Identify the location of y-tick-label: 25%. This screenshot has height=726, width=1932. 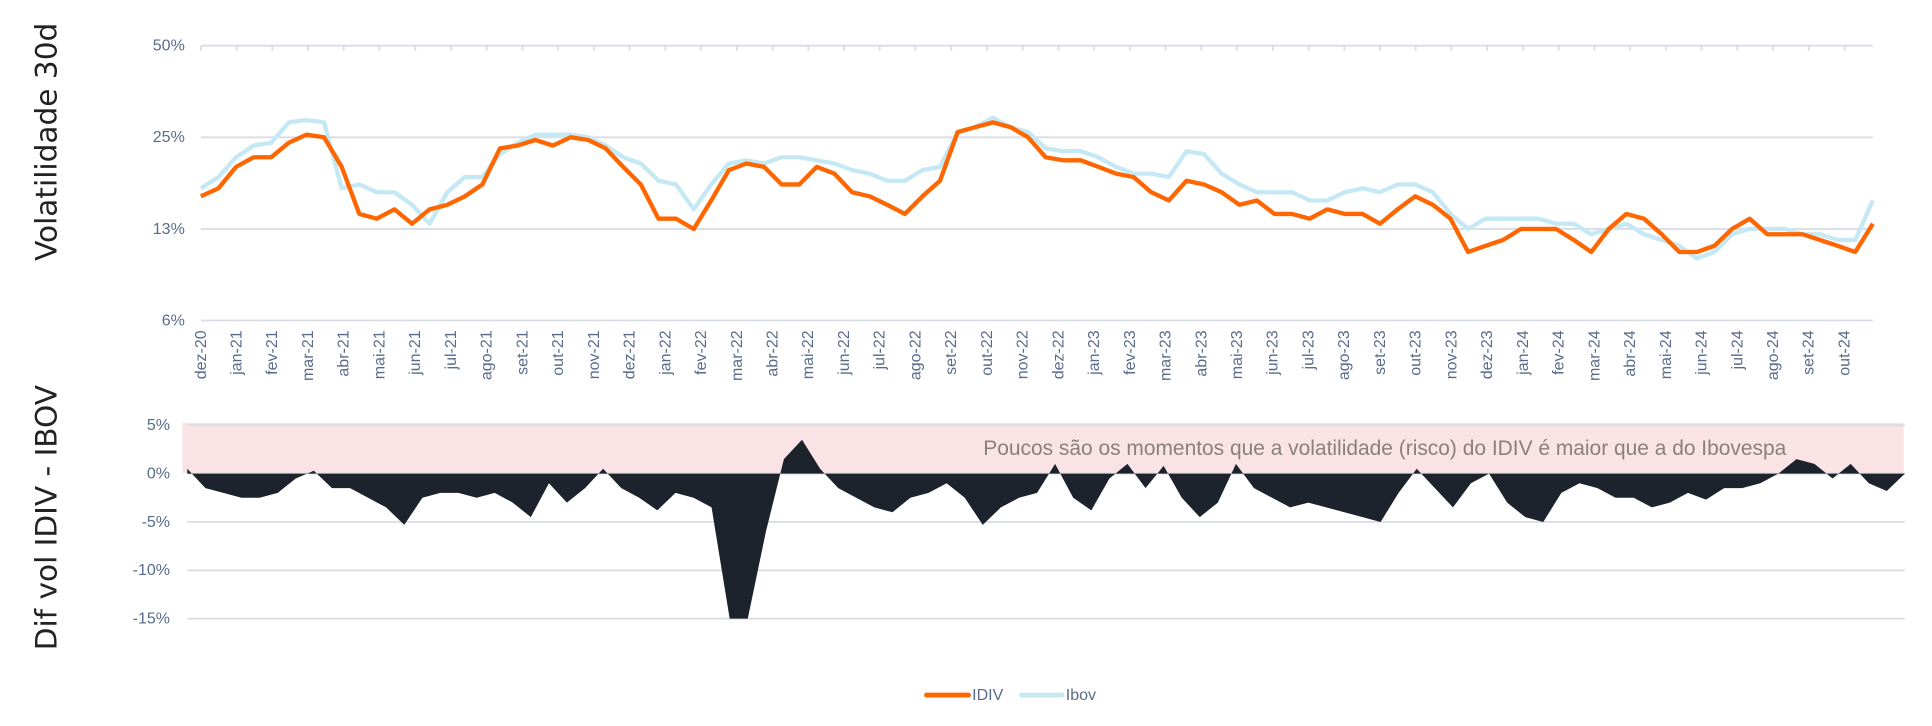
(169, 137).